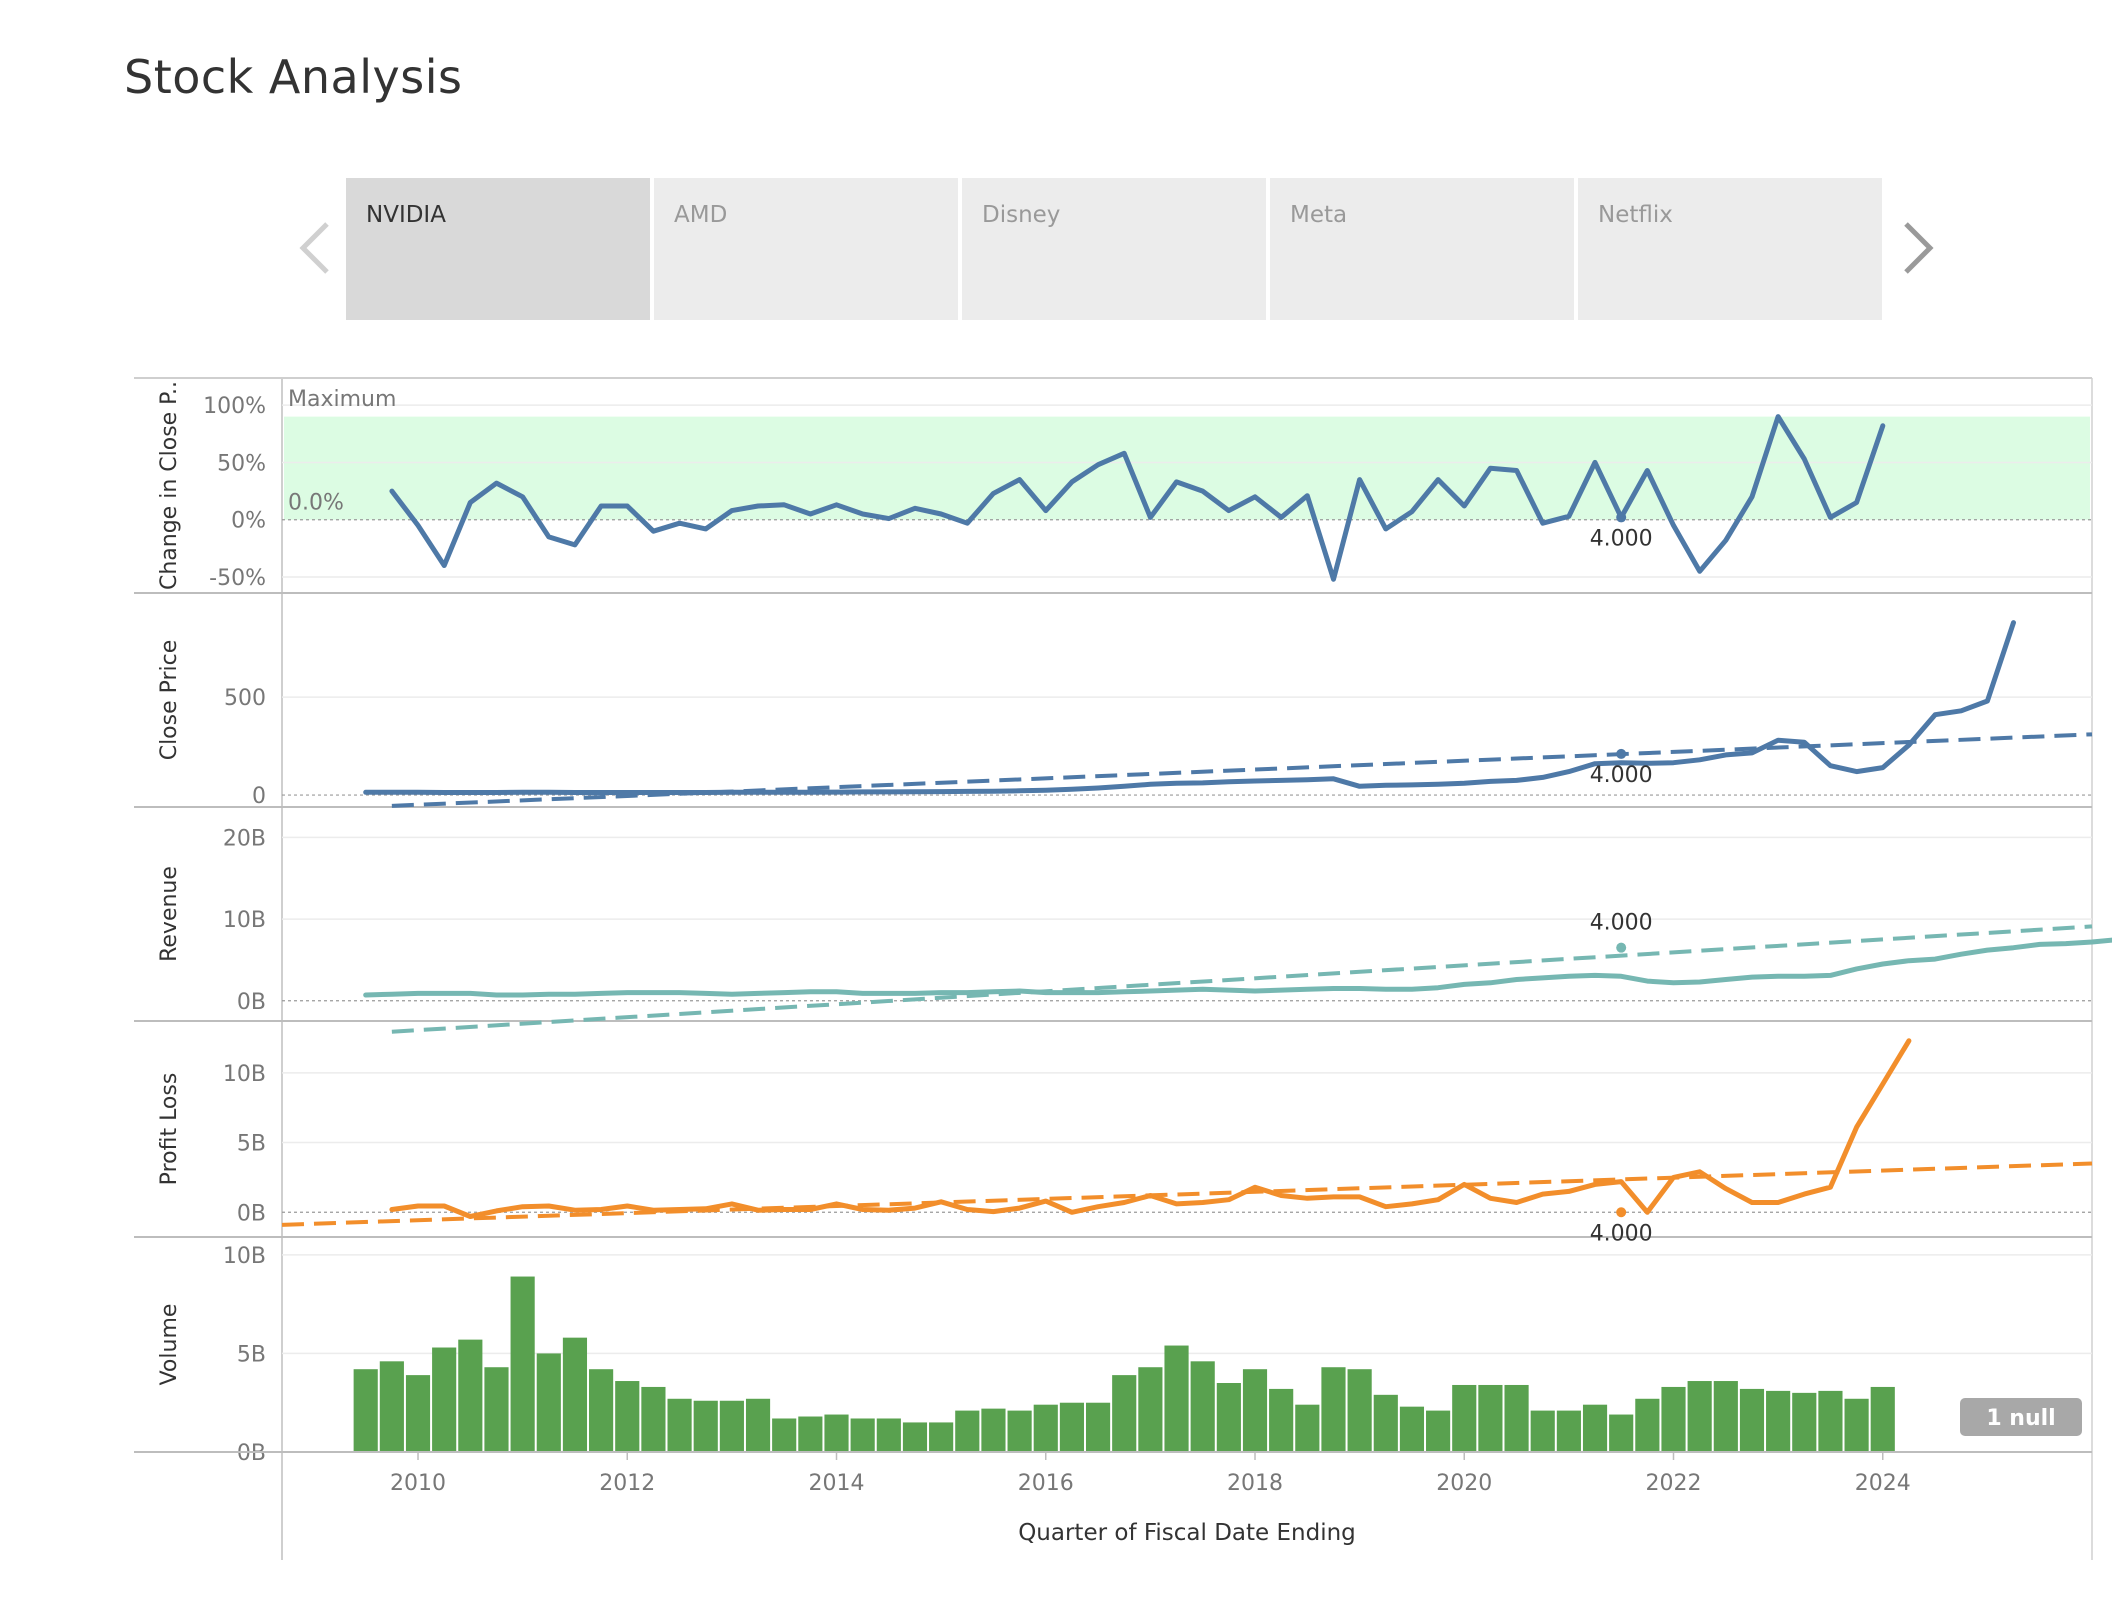 This screenshot has width=2112, height=1617. Describe the element at coordinates (315, 248) in the screenshot. I see `chevron-left-icon` at that location.